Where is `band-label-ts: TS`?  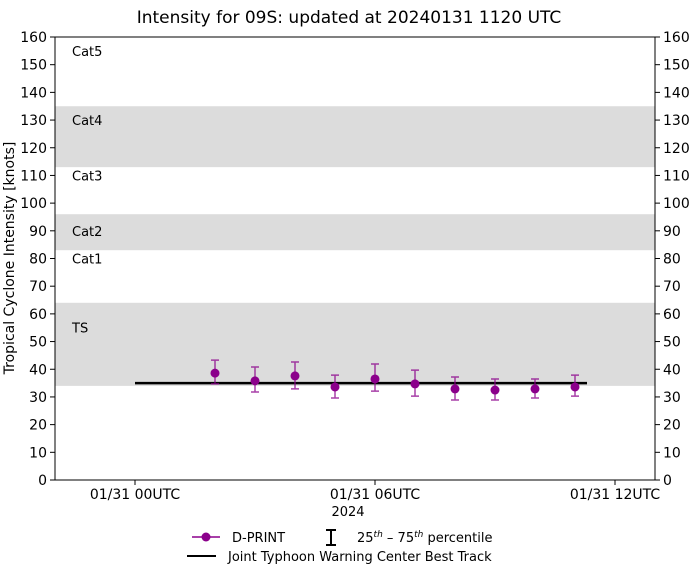 band-label-ts: TS is located at coordinates (79, 329).